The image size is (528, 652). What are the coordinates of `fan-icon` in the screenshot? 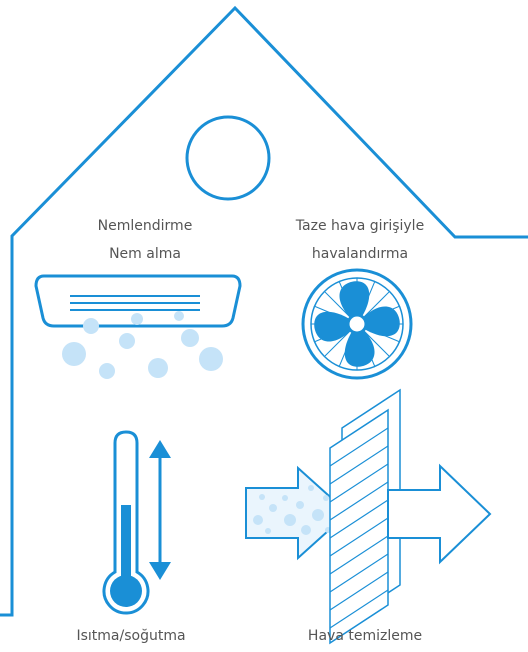 It's located at (357, 324).